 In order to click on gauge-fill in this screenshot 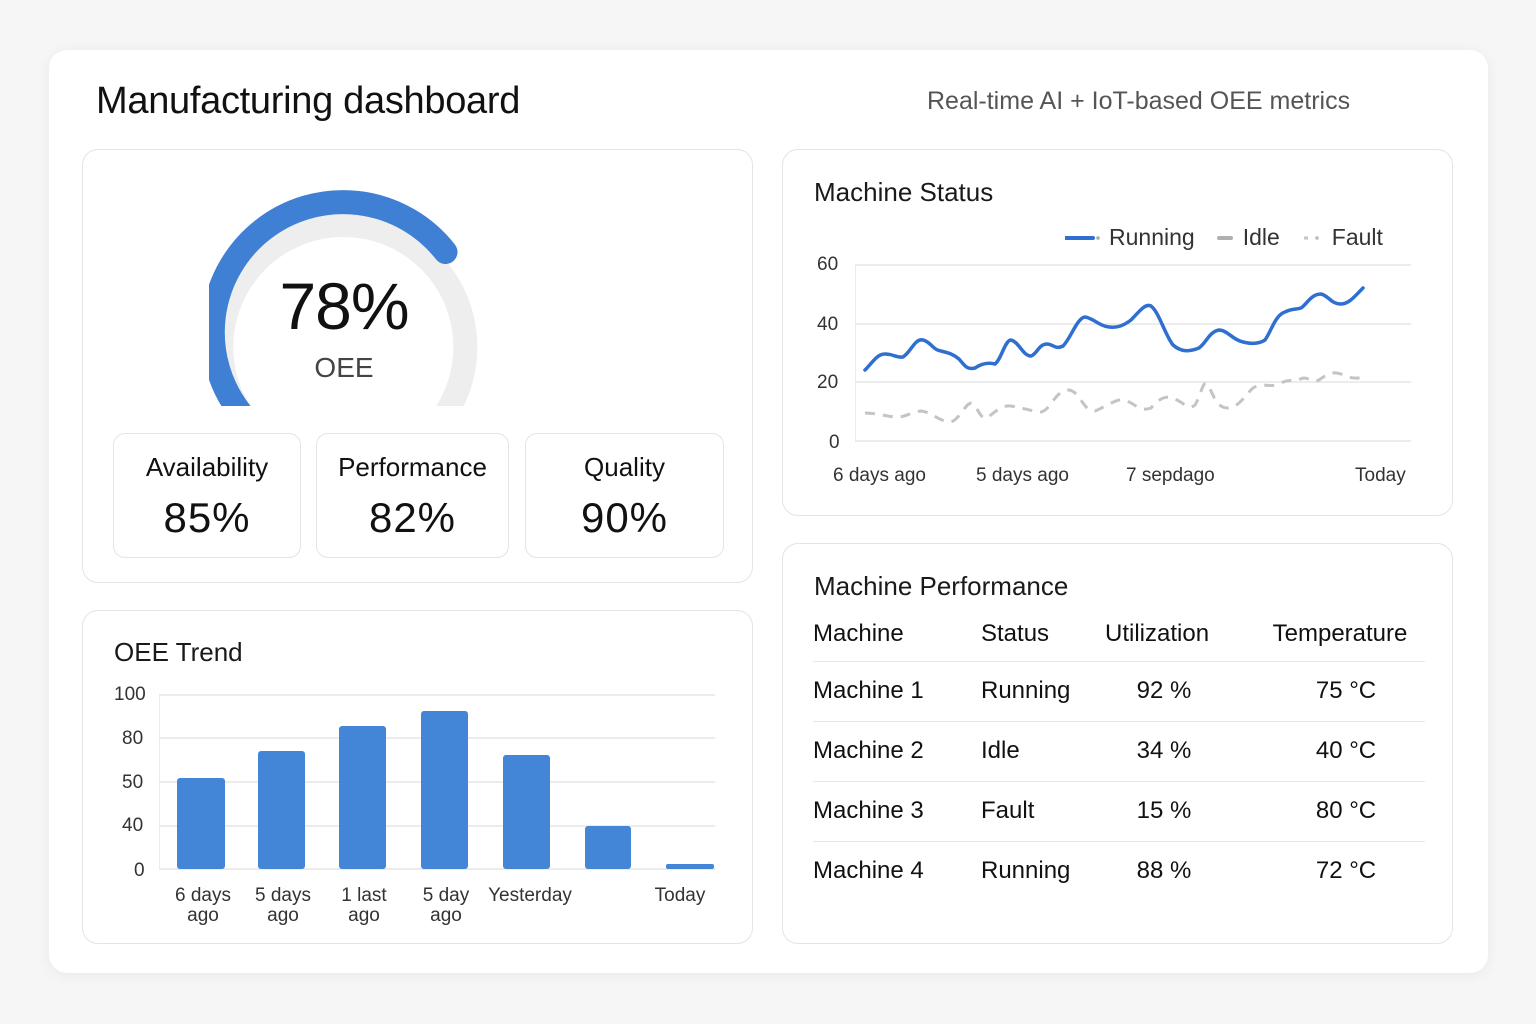, I will do `click(333, 298)`.